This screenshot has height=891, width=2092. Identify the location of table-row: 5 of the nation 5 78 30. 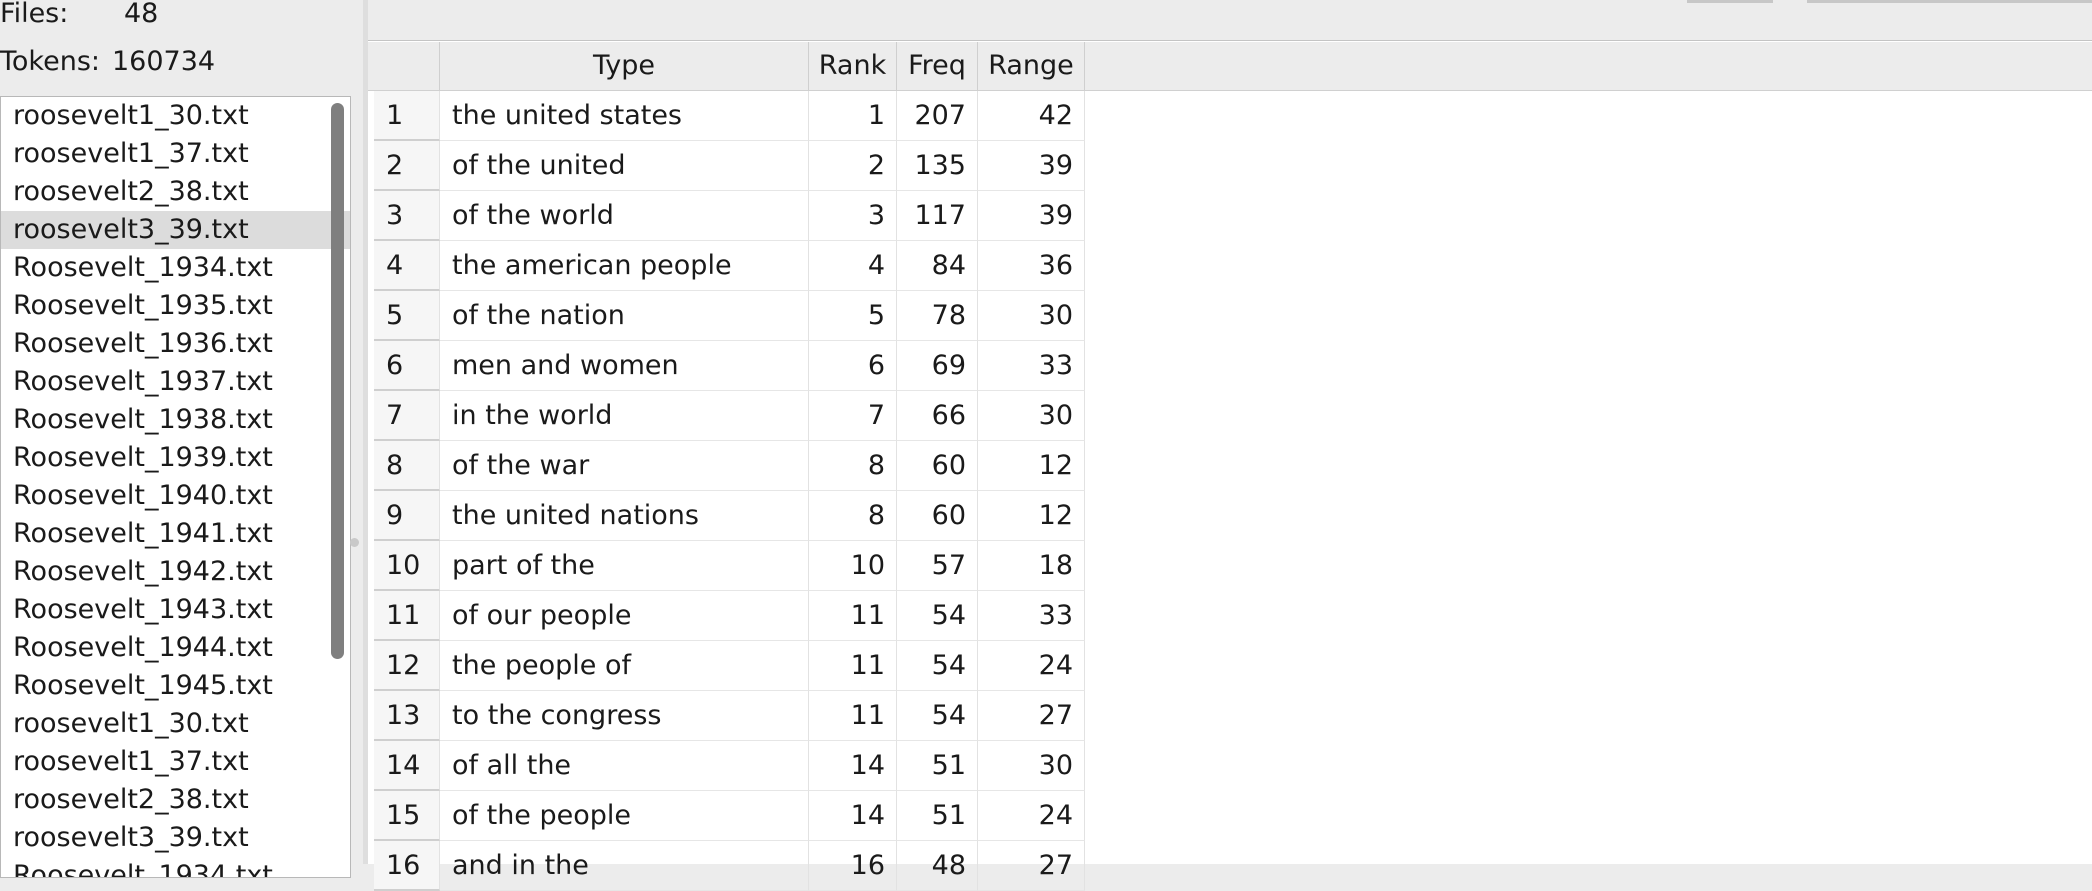
(728, 316).